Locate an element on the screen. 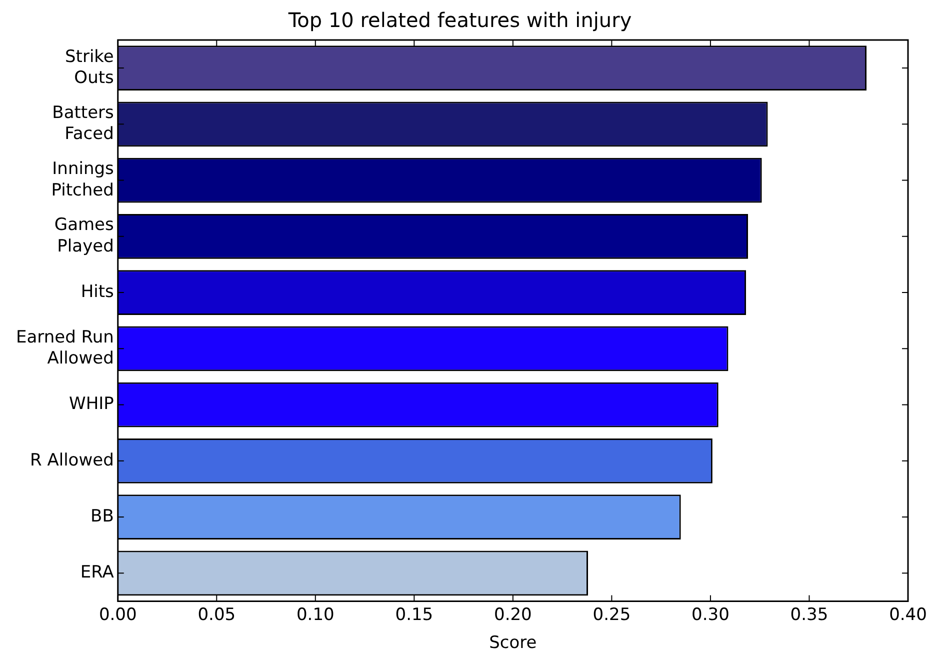 Image resolution: width=948 pixels, height=669 pixels. x-tick-label: 0.30 is located at coordinates (711, 614).